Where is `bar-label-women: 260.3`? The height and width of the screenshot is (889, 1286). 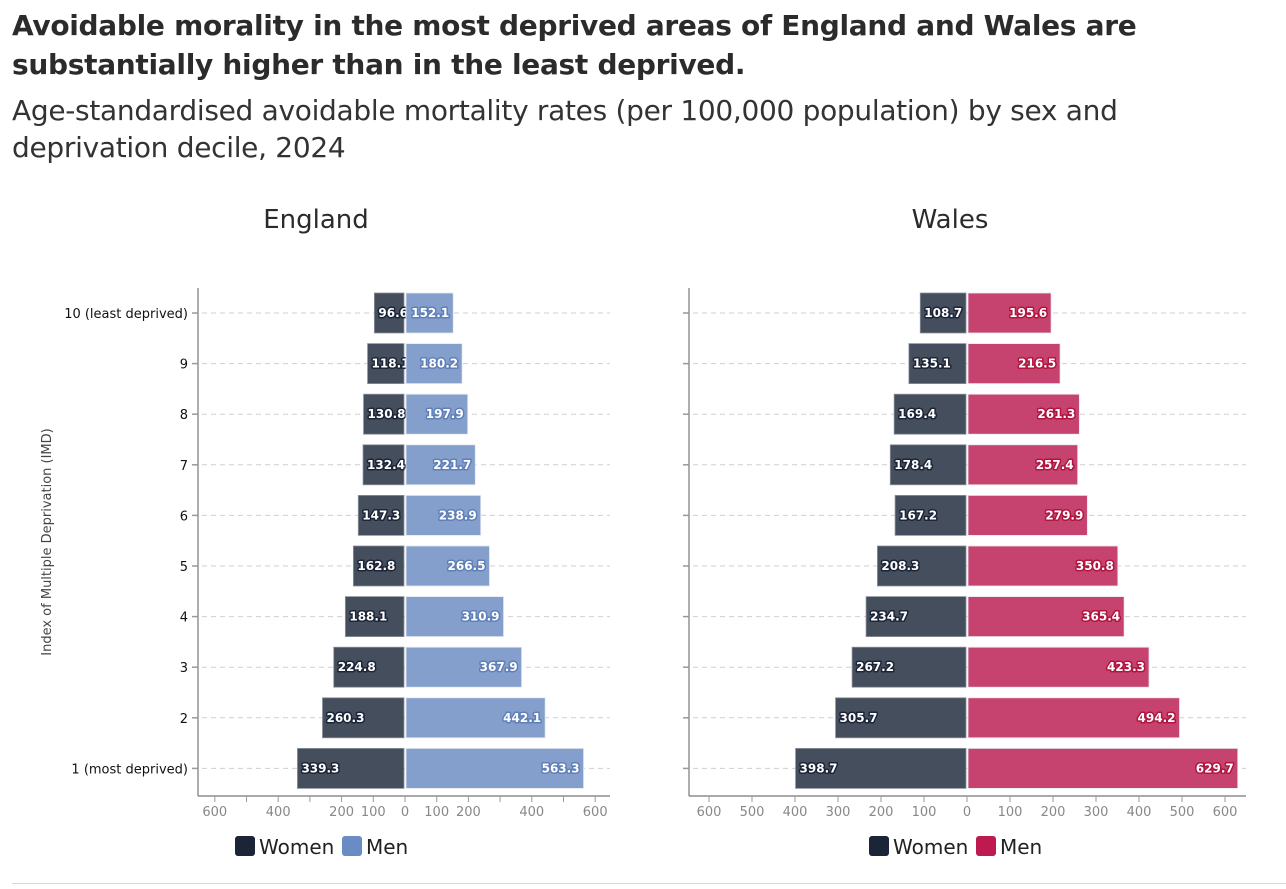 bar-label-women: 260.3 is located at coordinates (345, 718).